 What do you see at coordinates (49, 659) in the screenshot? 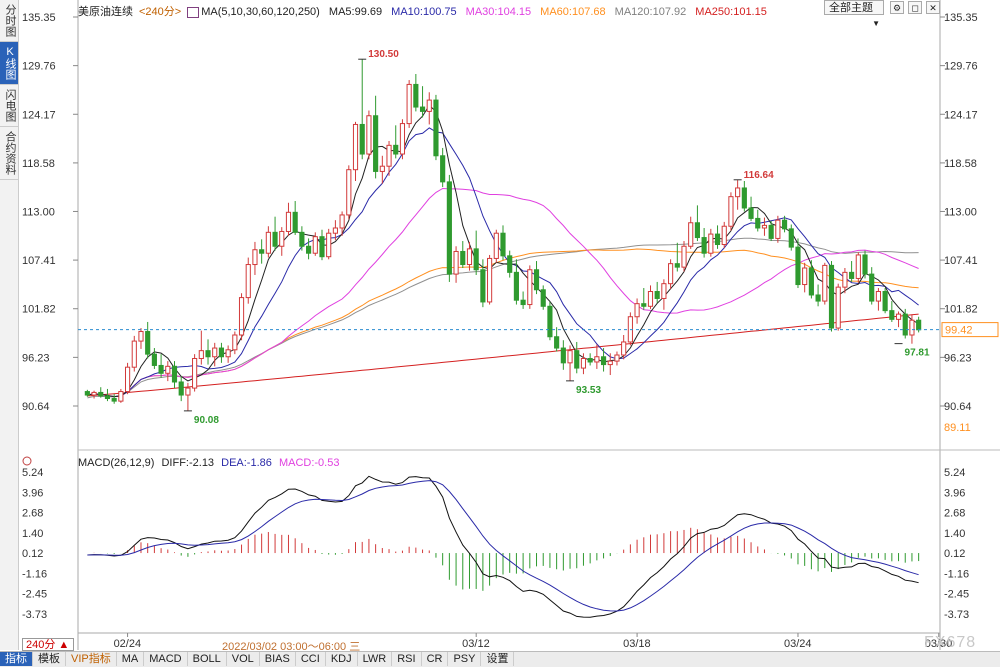
I see `toolbar-templates: 模板` at bounding box center [49, 659].